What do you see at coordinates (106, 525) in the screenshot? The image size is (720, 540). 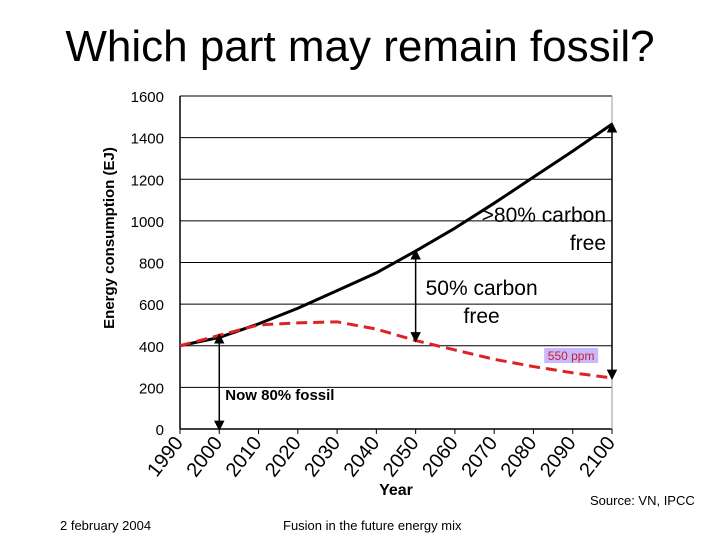 I see `footer-date: 2 february 2004` at bounding box center [106, 525].